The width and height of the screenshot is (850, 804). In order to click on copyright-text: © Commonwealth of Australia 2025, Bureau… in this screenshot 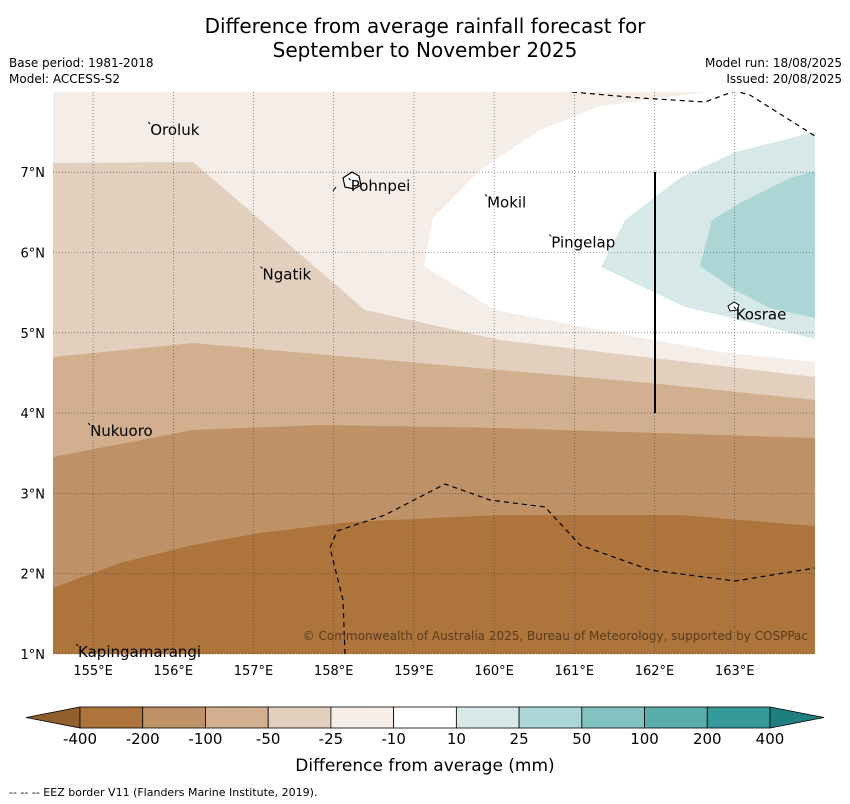, I will do `click(555, 636)`.